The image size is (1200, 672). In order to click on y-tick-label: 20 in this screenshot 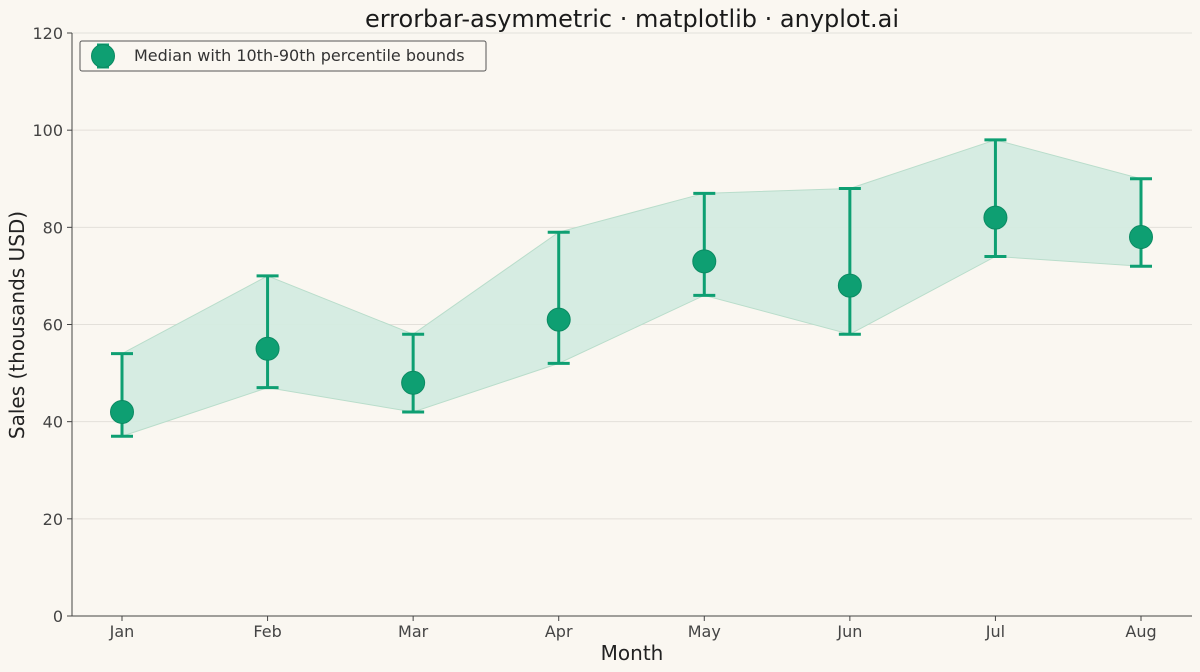, I will do `click(53, 519)`.